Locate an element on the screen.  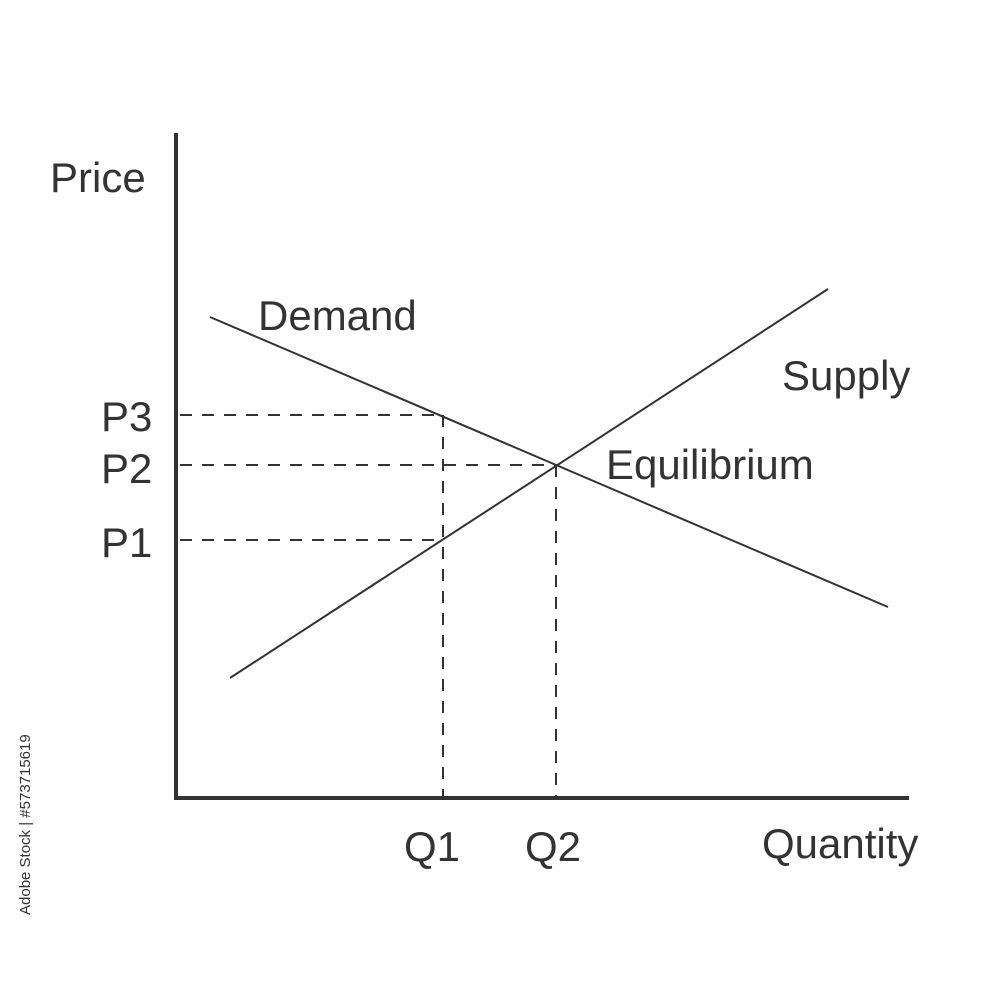
quantity-tick-q1: Q1 is located at coordinates (432, 846).